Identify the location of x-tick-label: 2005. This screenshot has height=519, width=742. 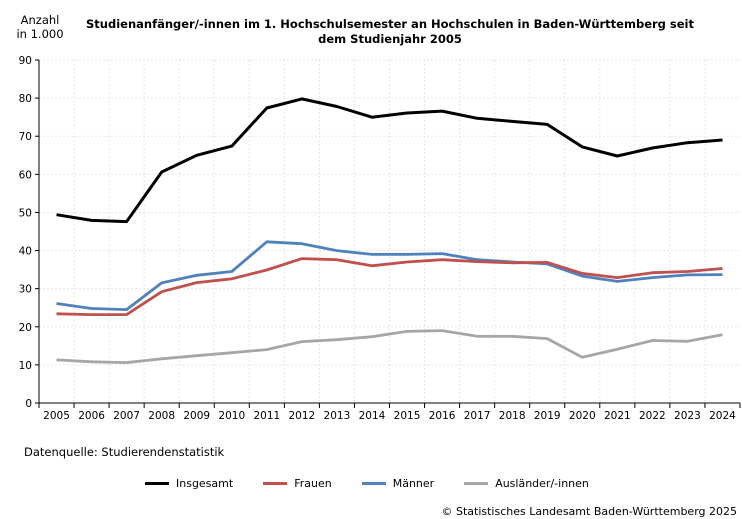
(56, 416).